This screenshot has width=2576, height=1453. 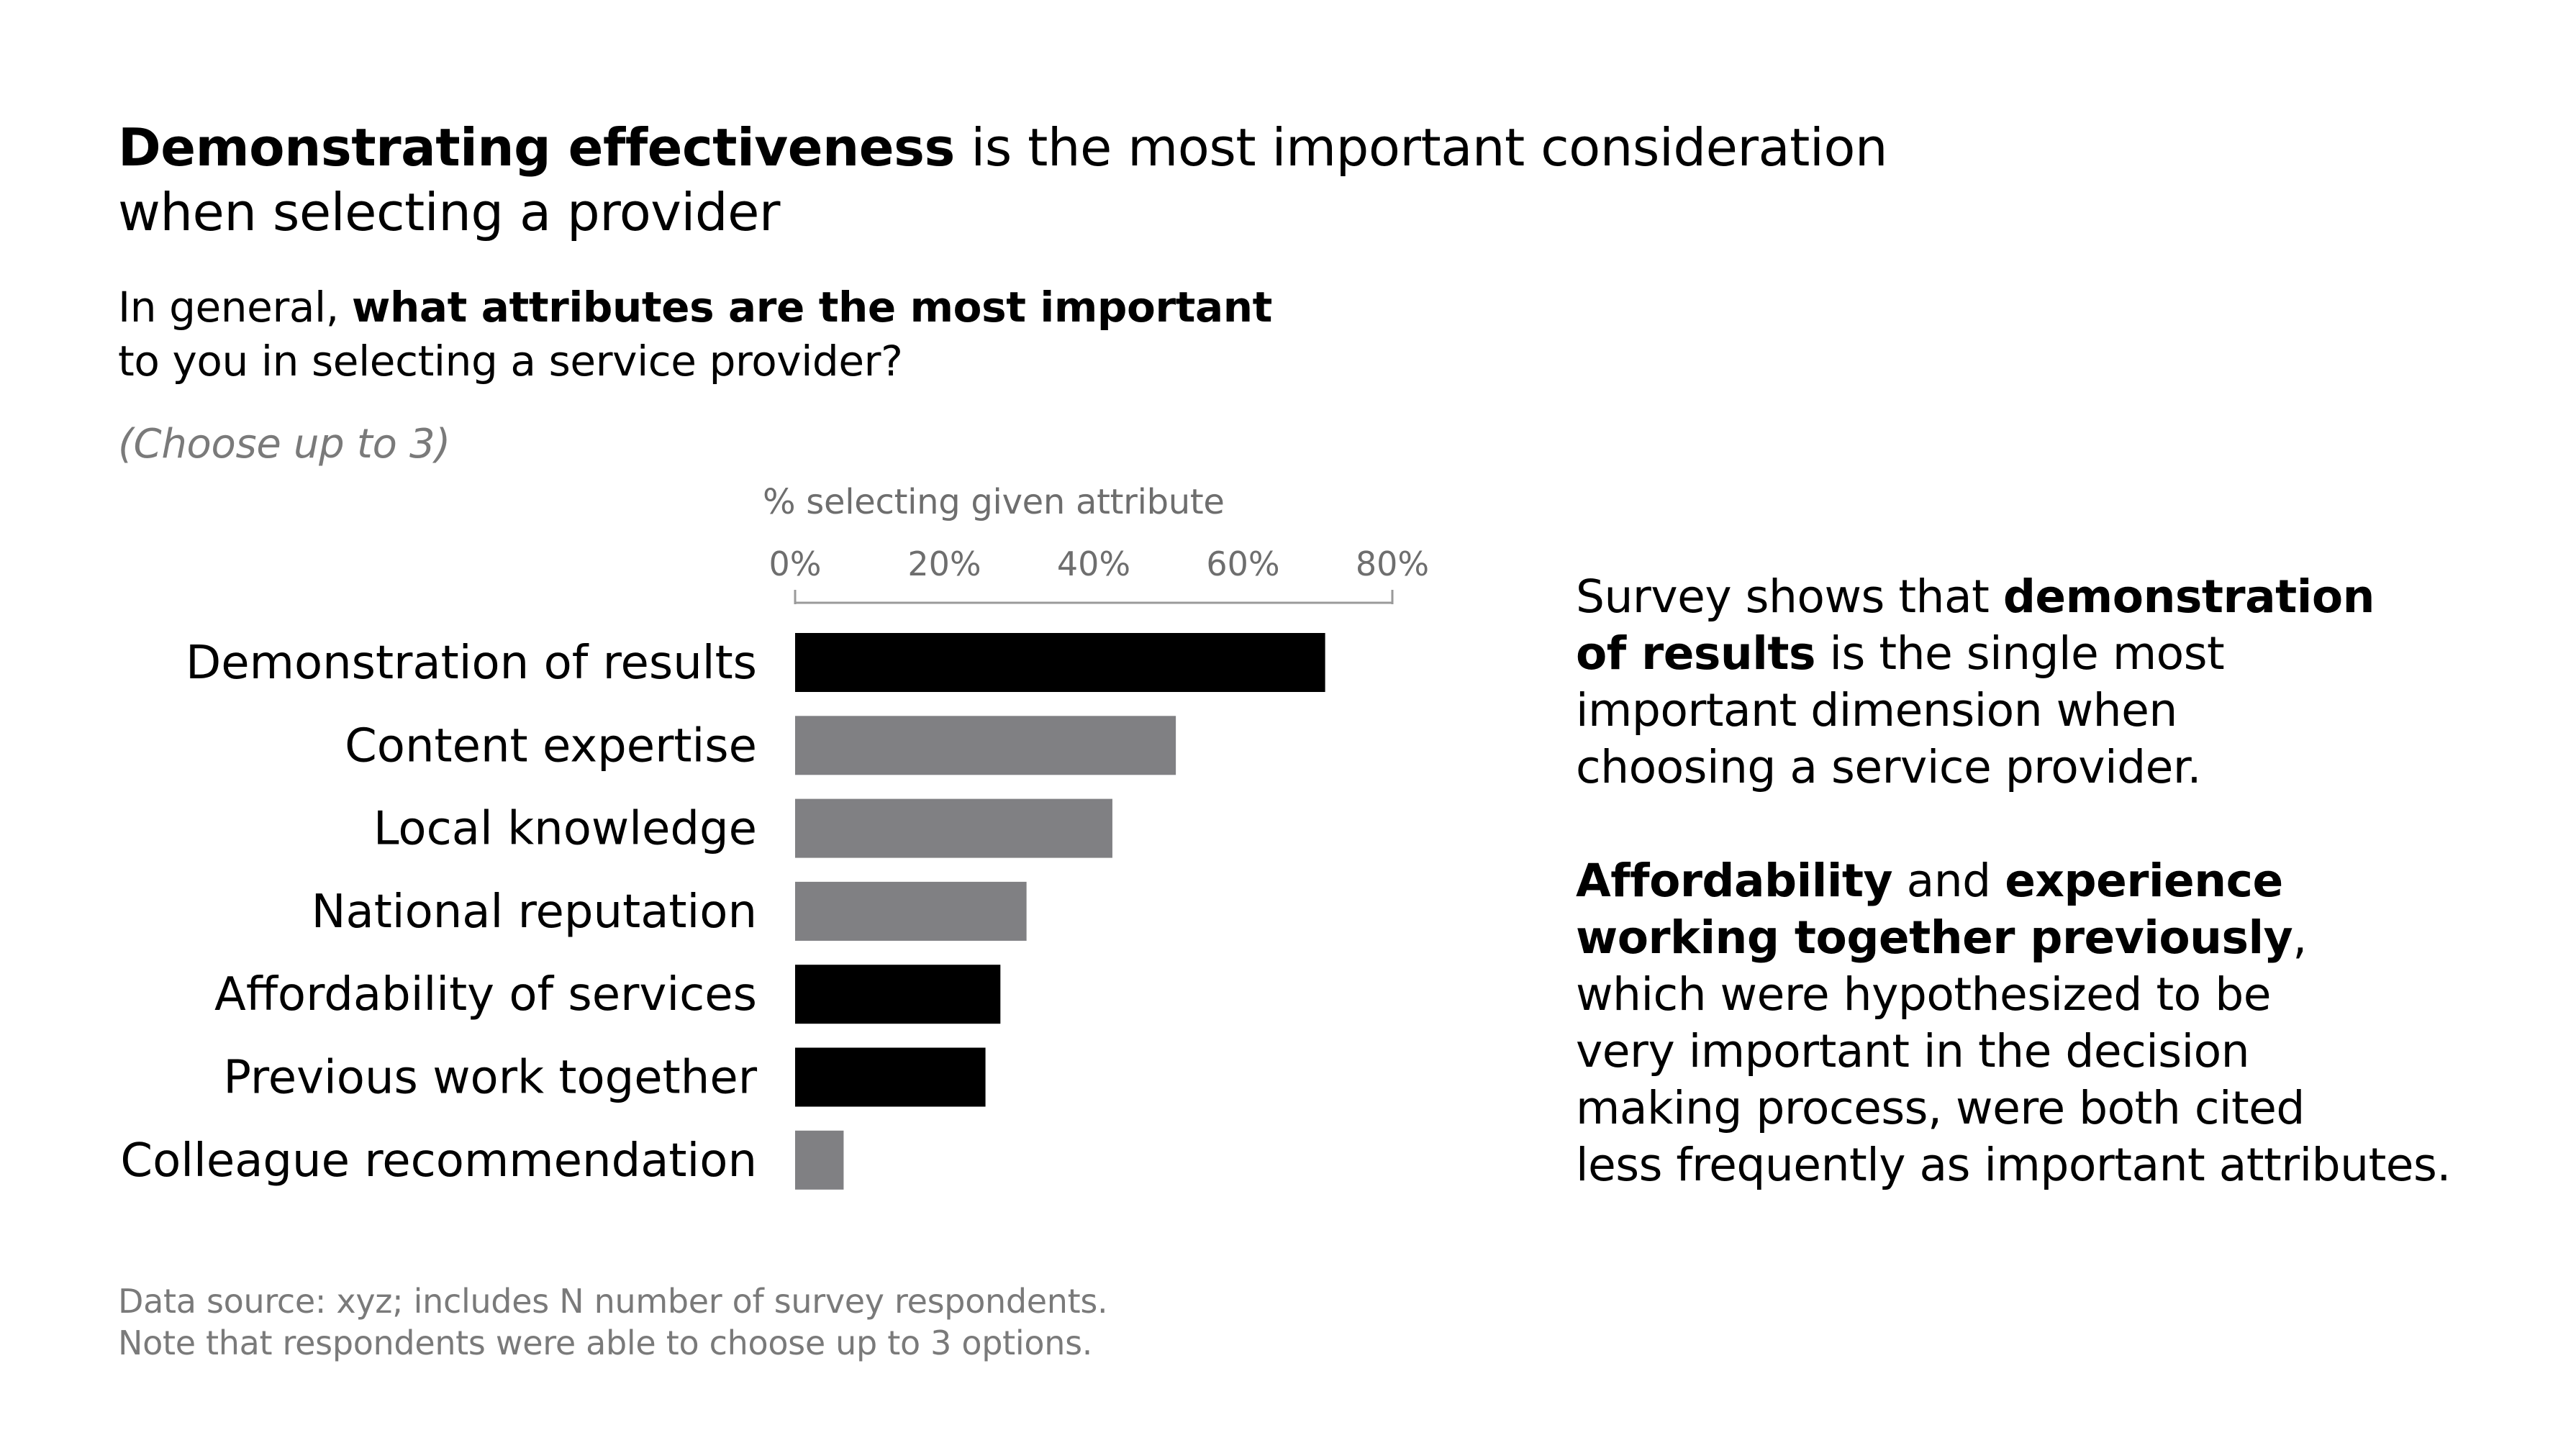 I want to click on insight-p2-comma: ,, so click(x=2299, y=937).